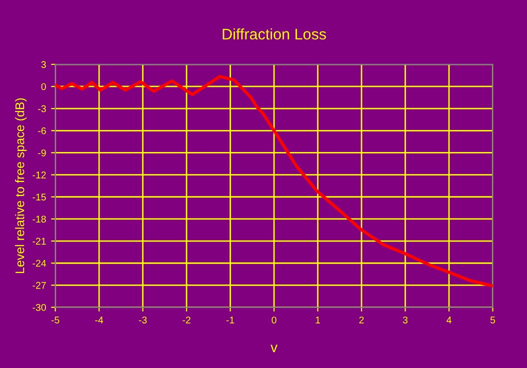 The height and width of the screenshot is (368, 527). Describe the element at coordinates (39, 285) in the screenshot. I see `y-tick-label: -27` at that location.